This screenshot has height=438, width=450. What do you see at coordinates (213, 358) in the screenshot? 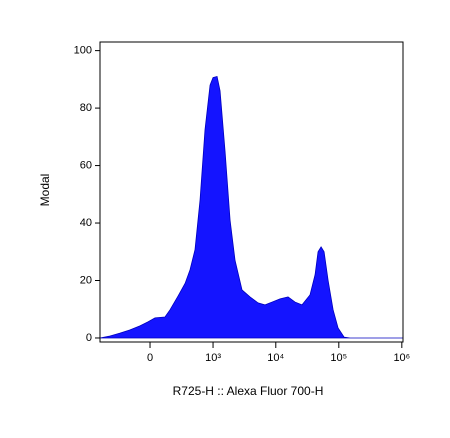
I see `x-tick-label: 10³` at bounding box center [213, 358].